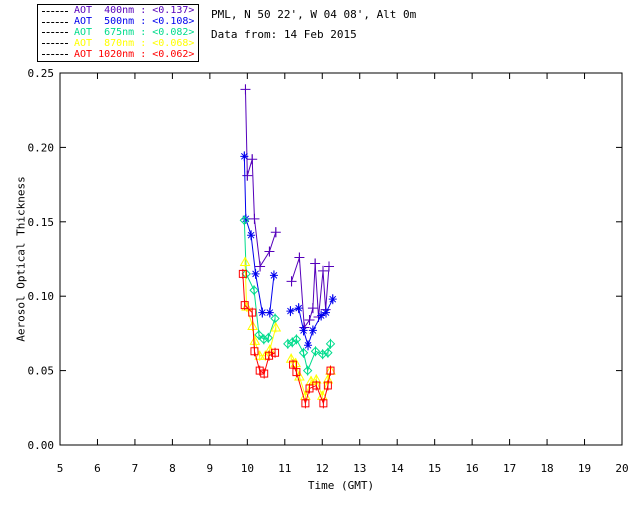 This screenshot has width=640, height=512. I want to click on x-tick-label: 18, so click(546, 468).